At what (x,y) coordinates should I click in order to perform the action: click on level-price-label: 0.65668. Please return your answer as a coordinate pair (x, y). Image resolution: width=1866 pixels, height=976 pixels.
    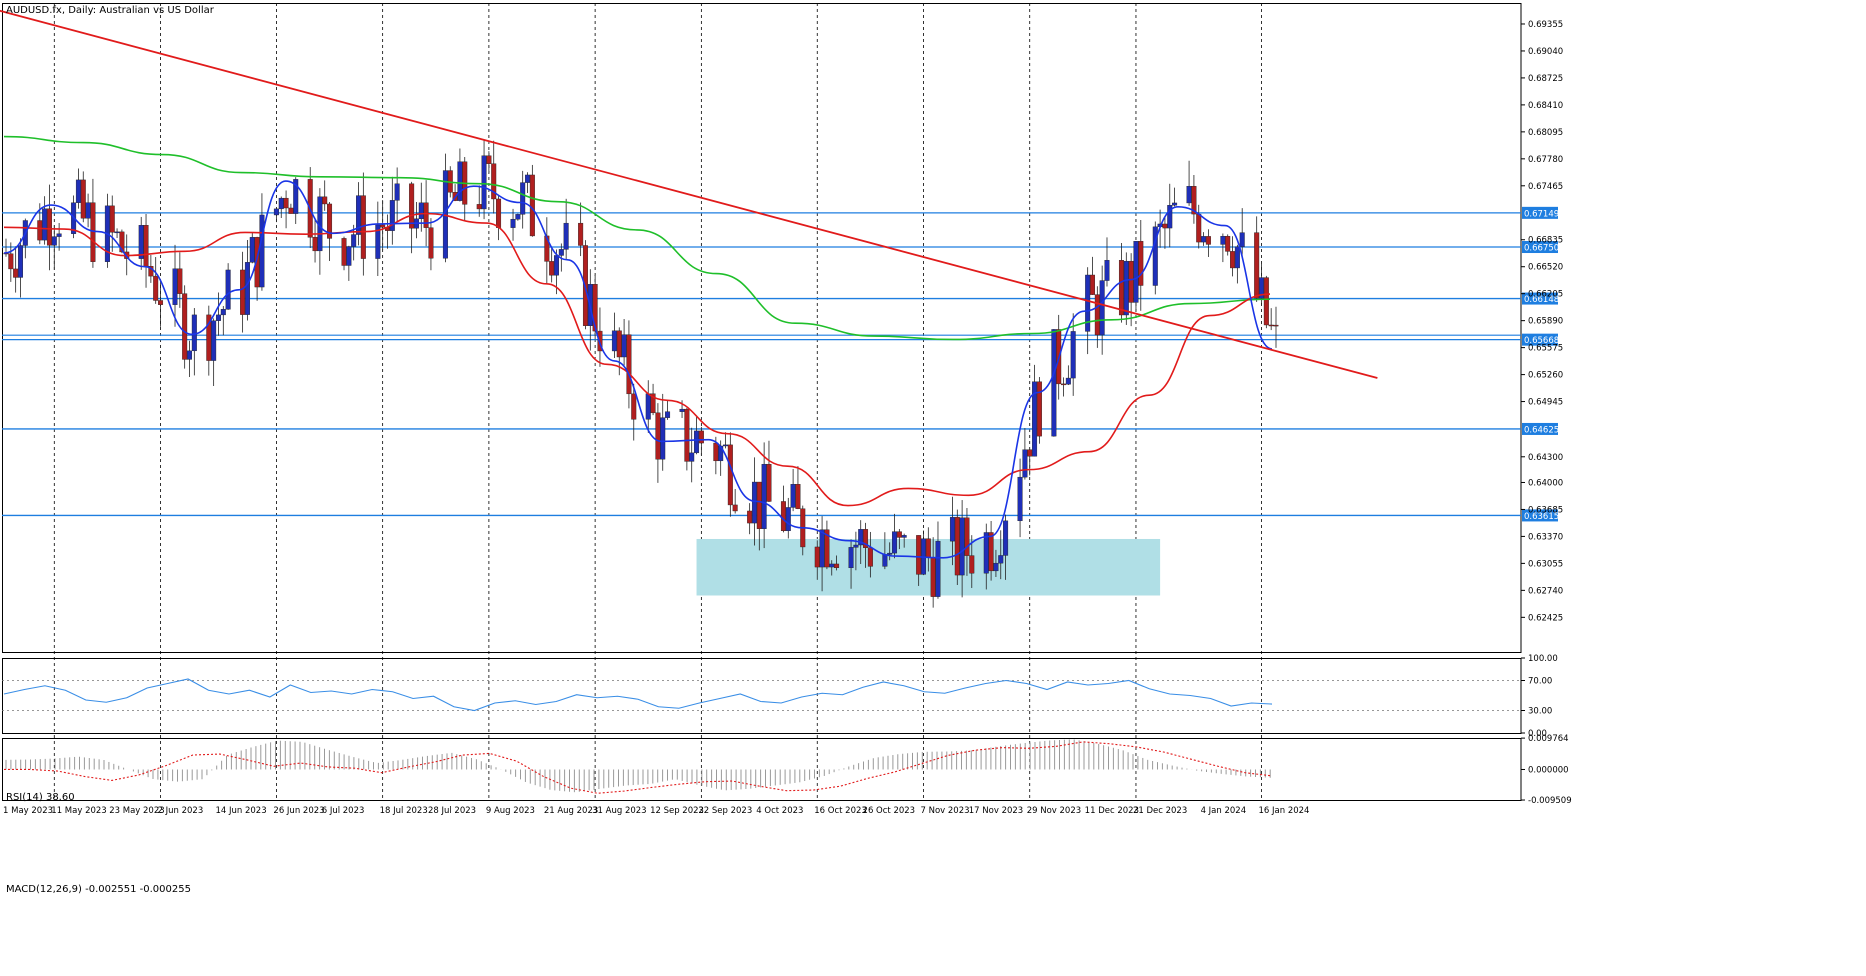
    Looking at the image, I should click on (1541, 341).